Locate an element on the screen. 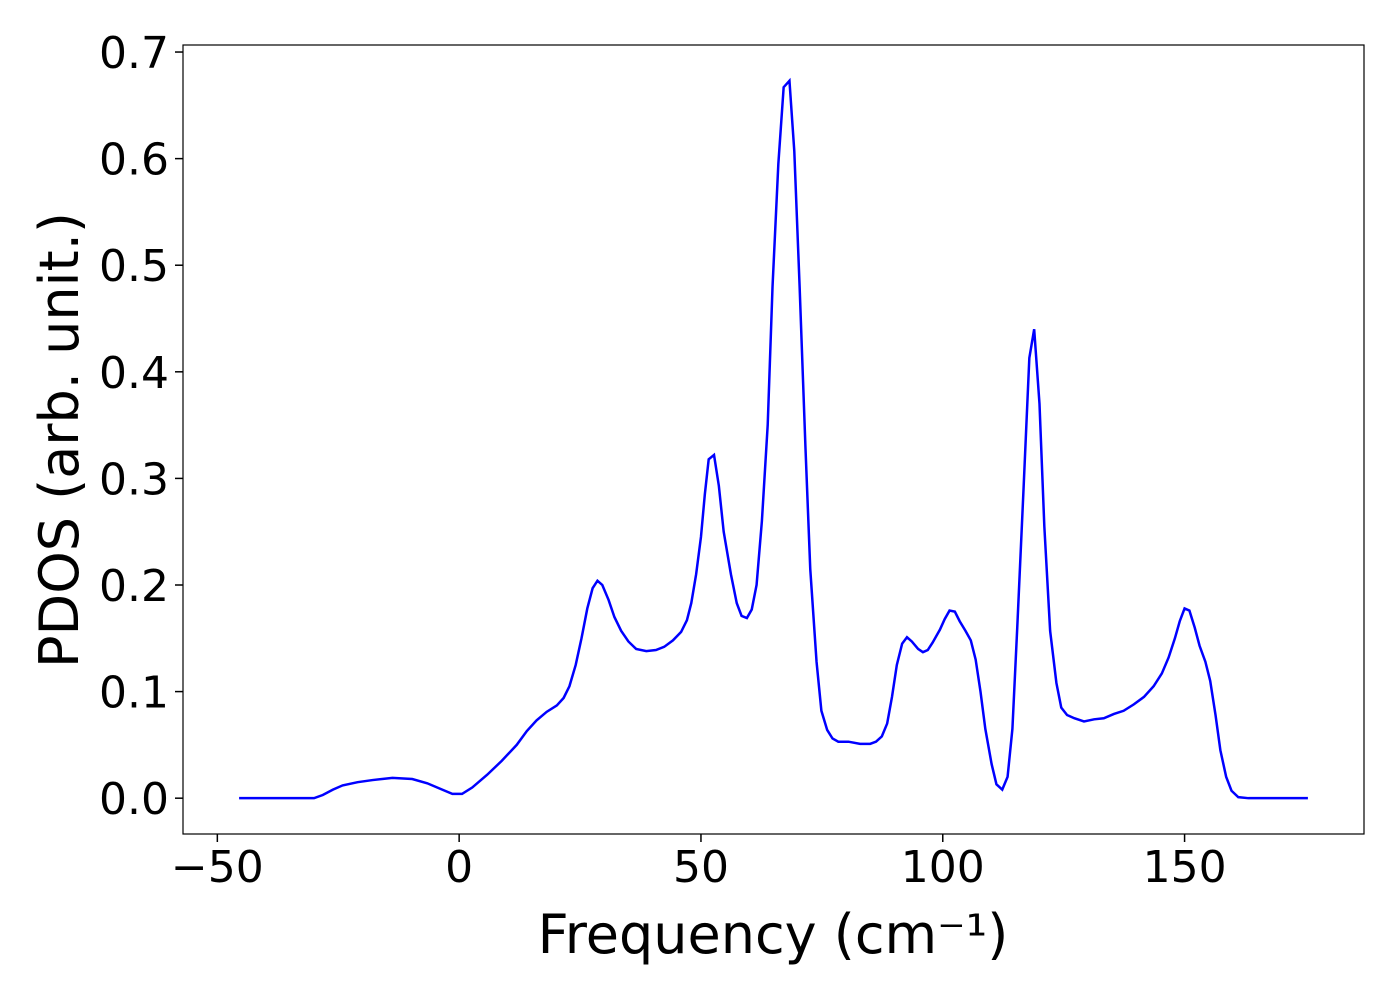  x-tick-label: 150 is located at coordinates (1185, 867).